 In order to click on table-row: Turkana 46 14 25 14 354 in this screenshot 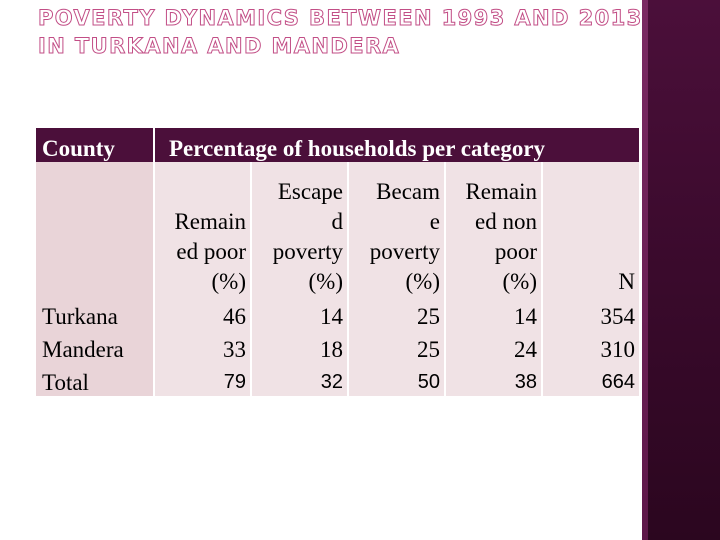, I will do `click(337, 313)`.